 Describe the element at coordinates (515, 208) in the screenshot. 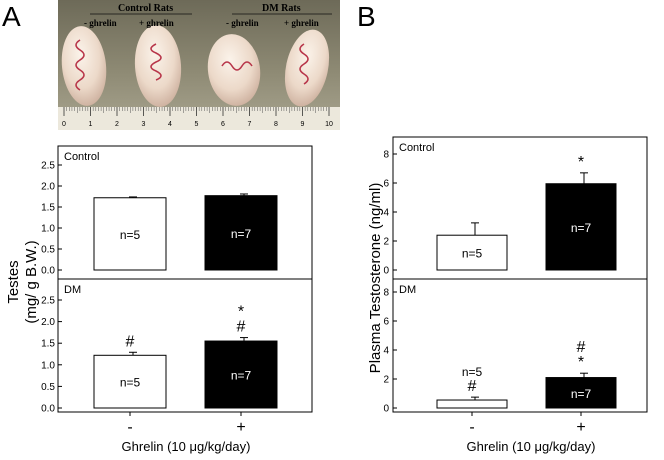

I see `plot-b-control: Control 0 2 4 6 8 n=5 n=7 *` at that location.